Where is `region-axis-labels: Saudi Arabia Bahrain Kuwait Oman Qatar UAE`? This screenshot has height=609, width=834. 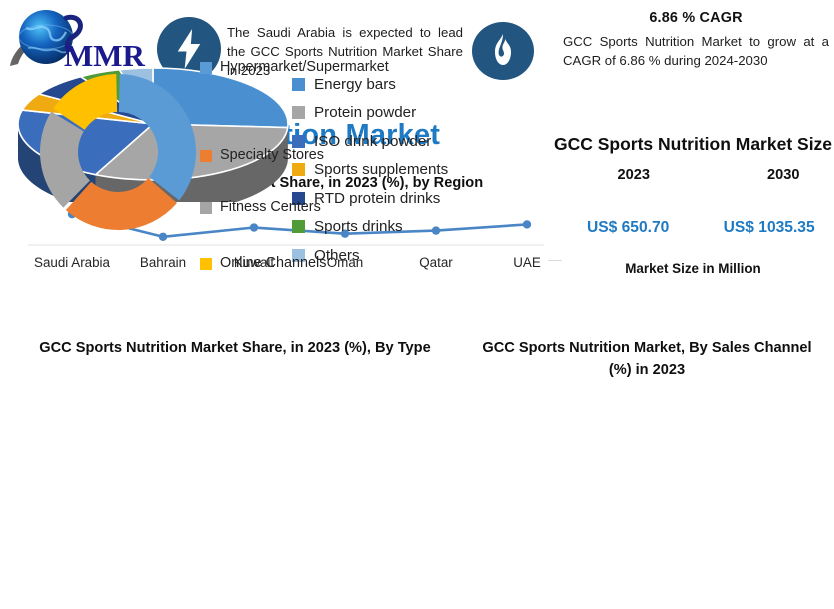 region-axis-labels: Saudi Arabia Bahrain Kuwait Oman Qatar UAE is located at coordinates (280, 266).